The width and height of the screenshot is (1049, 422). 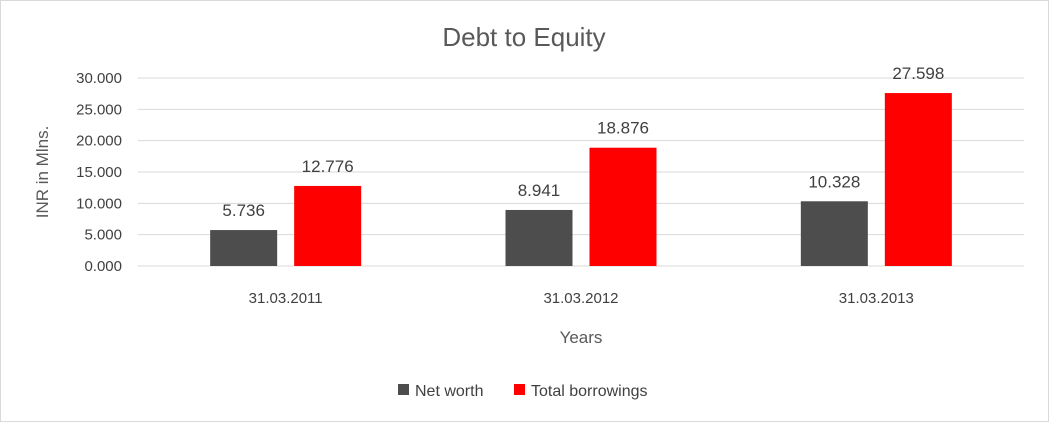 What do you see at coordinates (99, 109) in the screenshot?
I see `y-tick-label: 25.000` at bounding box center [99, 109].